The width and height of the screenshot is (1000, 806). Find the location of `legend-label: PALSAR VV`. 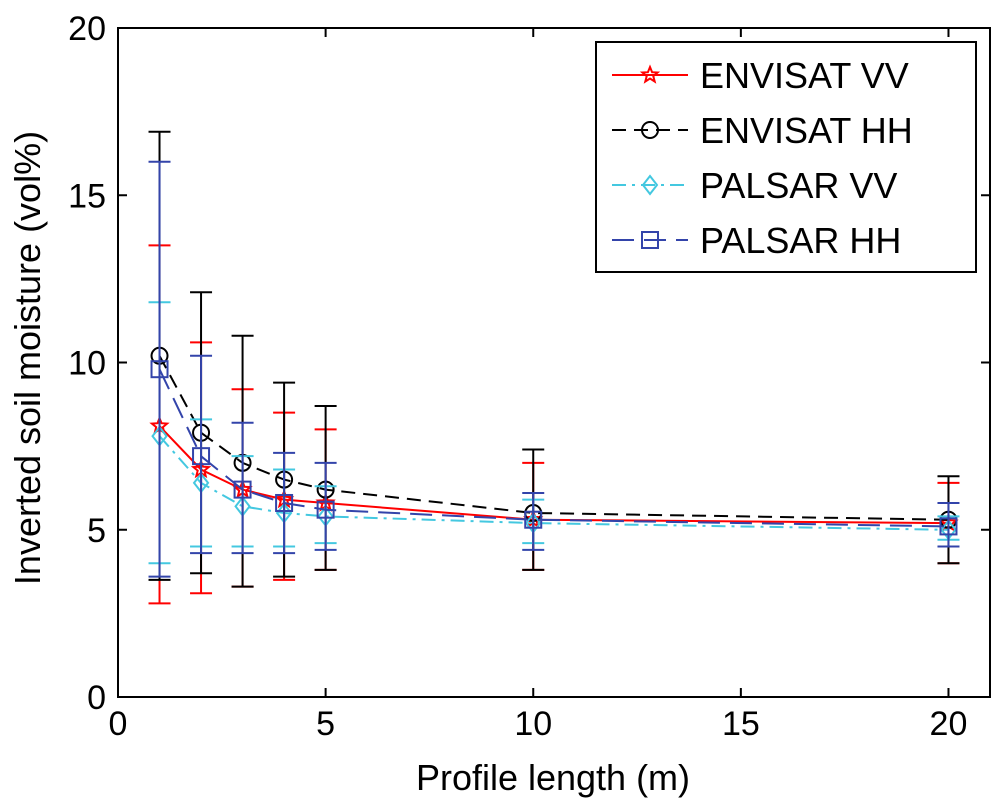

legend-label: PALSAR VV is located at coordinates (798, 185).